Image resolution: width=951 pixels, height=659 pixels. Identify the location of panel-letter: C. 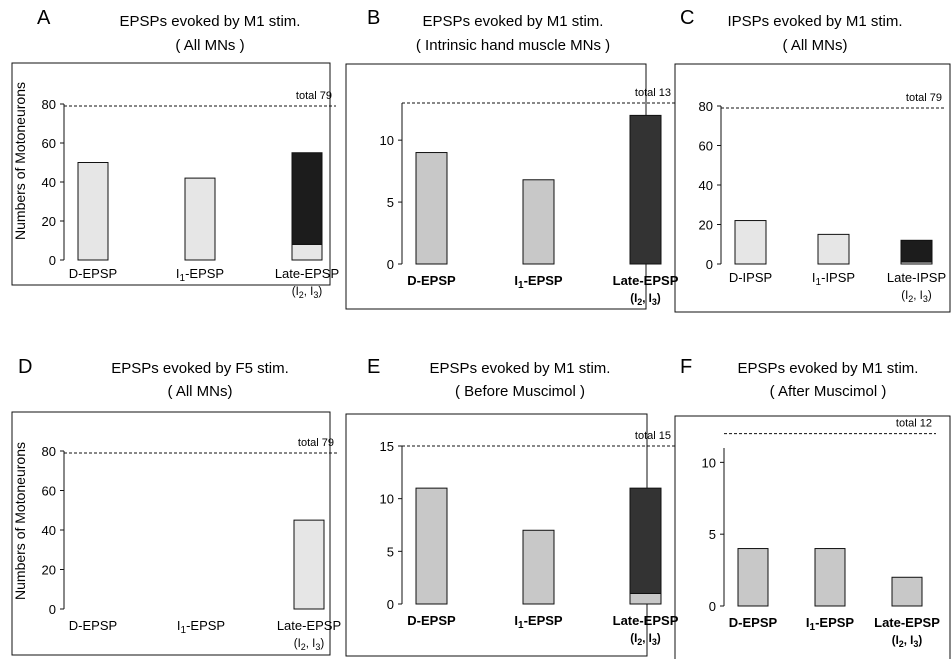
(687, 18).